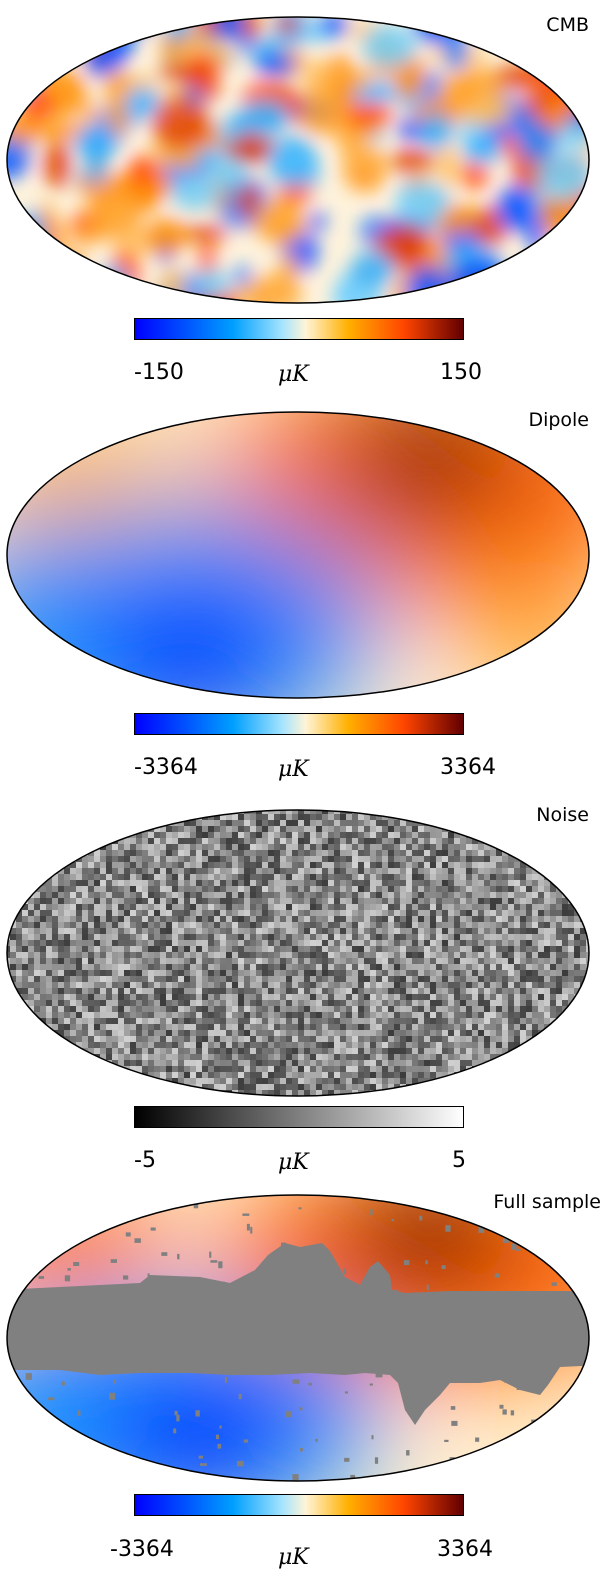 Image resolution: width=603 pixels, height=1579 pixels. Describe the element at coordinates (293, 1162) in the screenshot. I see `noise-colorbar-unit: μK` at that location.